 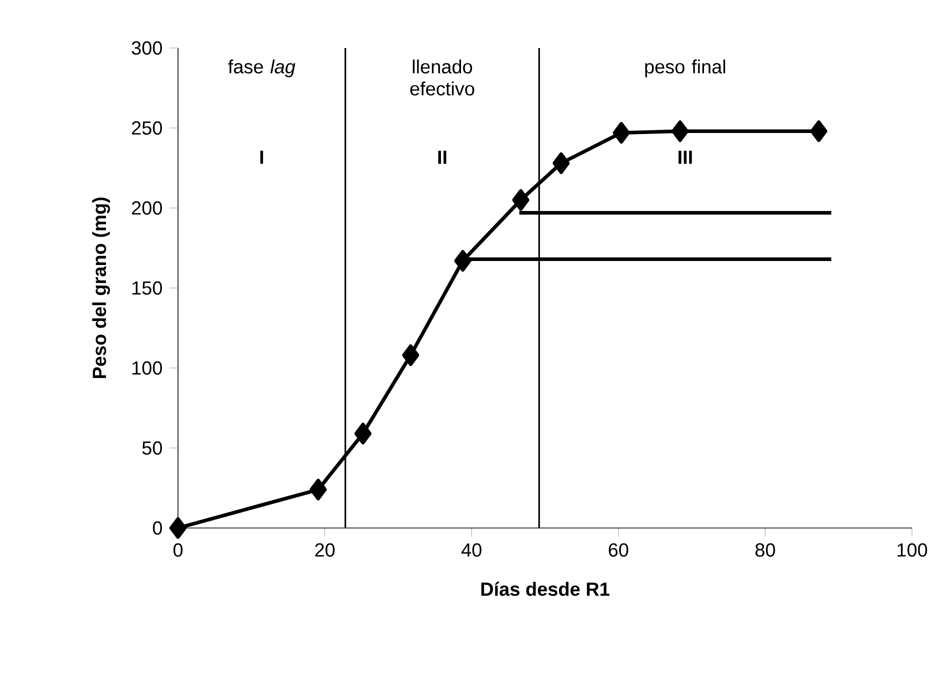 I want to click on y-tick-label: 100, so click(x=147, y=368).